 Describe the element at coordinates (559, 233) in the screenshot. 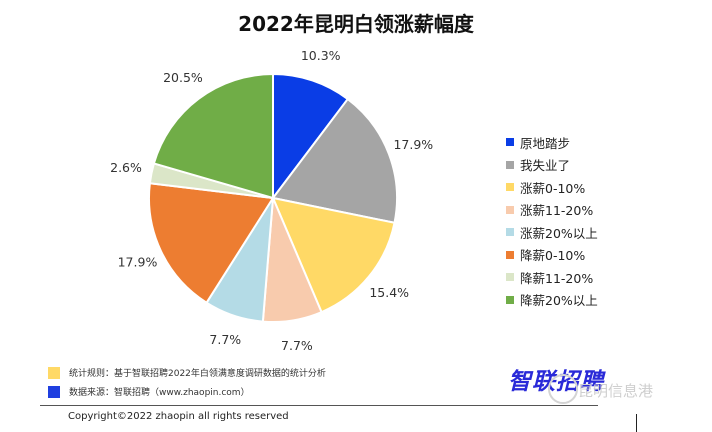

I see `legend-label: 涨薪20%以上` at that location.